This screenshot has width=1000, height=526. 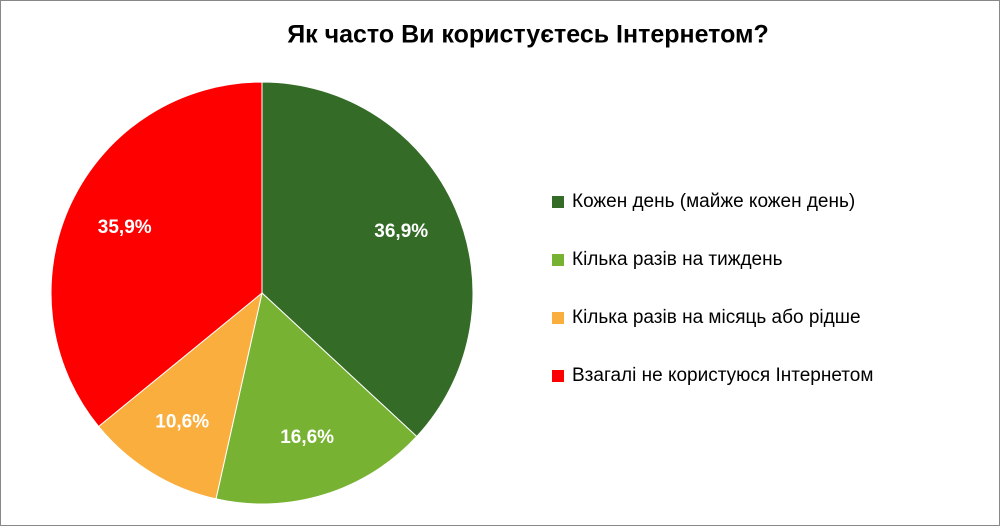 What do you see at coordinates (528, 35) in the screenshot?
I see `chart-title: Як часто Ви користуєтесь Інтернетом?` at bounding box center [528, 35].